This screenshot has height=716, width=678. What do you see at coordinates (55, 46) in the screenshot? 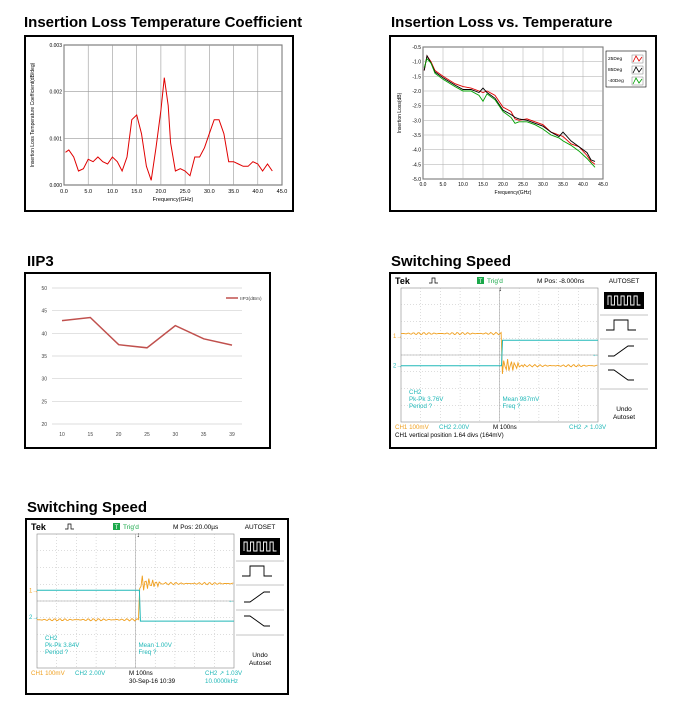
I see `chart1-y-tick-label: 0.003` at bounding box center [55, 46].